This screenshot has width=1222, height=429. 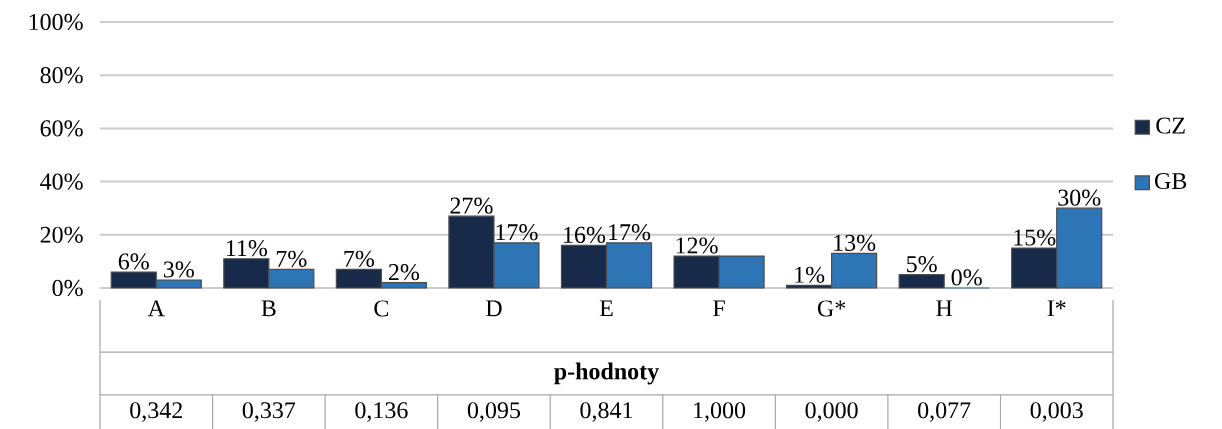 I want to click on data-label: 0%, so click(x=966, y=277).